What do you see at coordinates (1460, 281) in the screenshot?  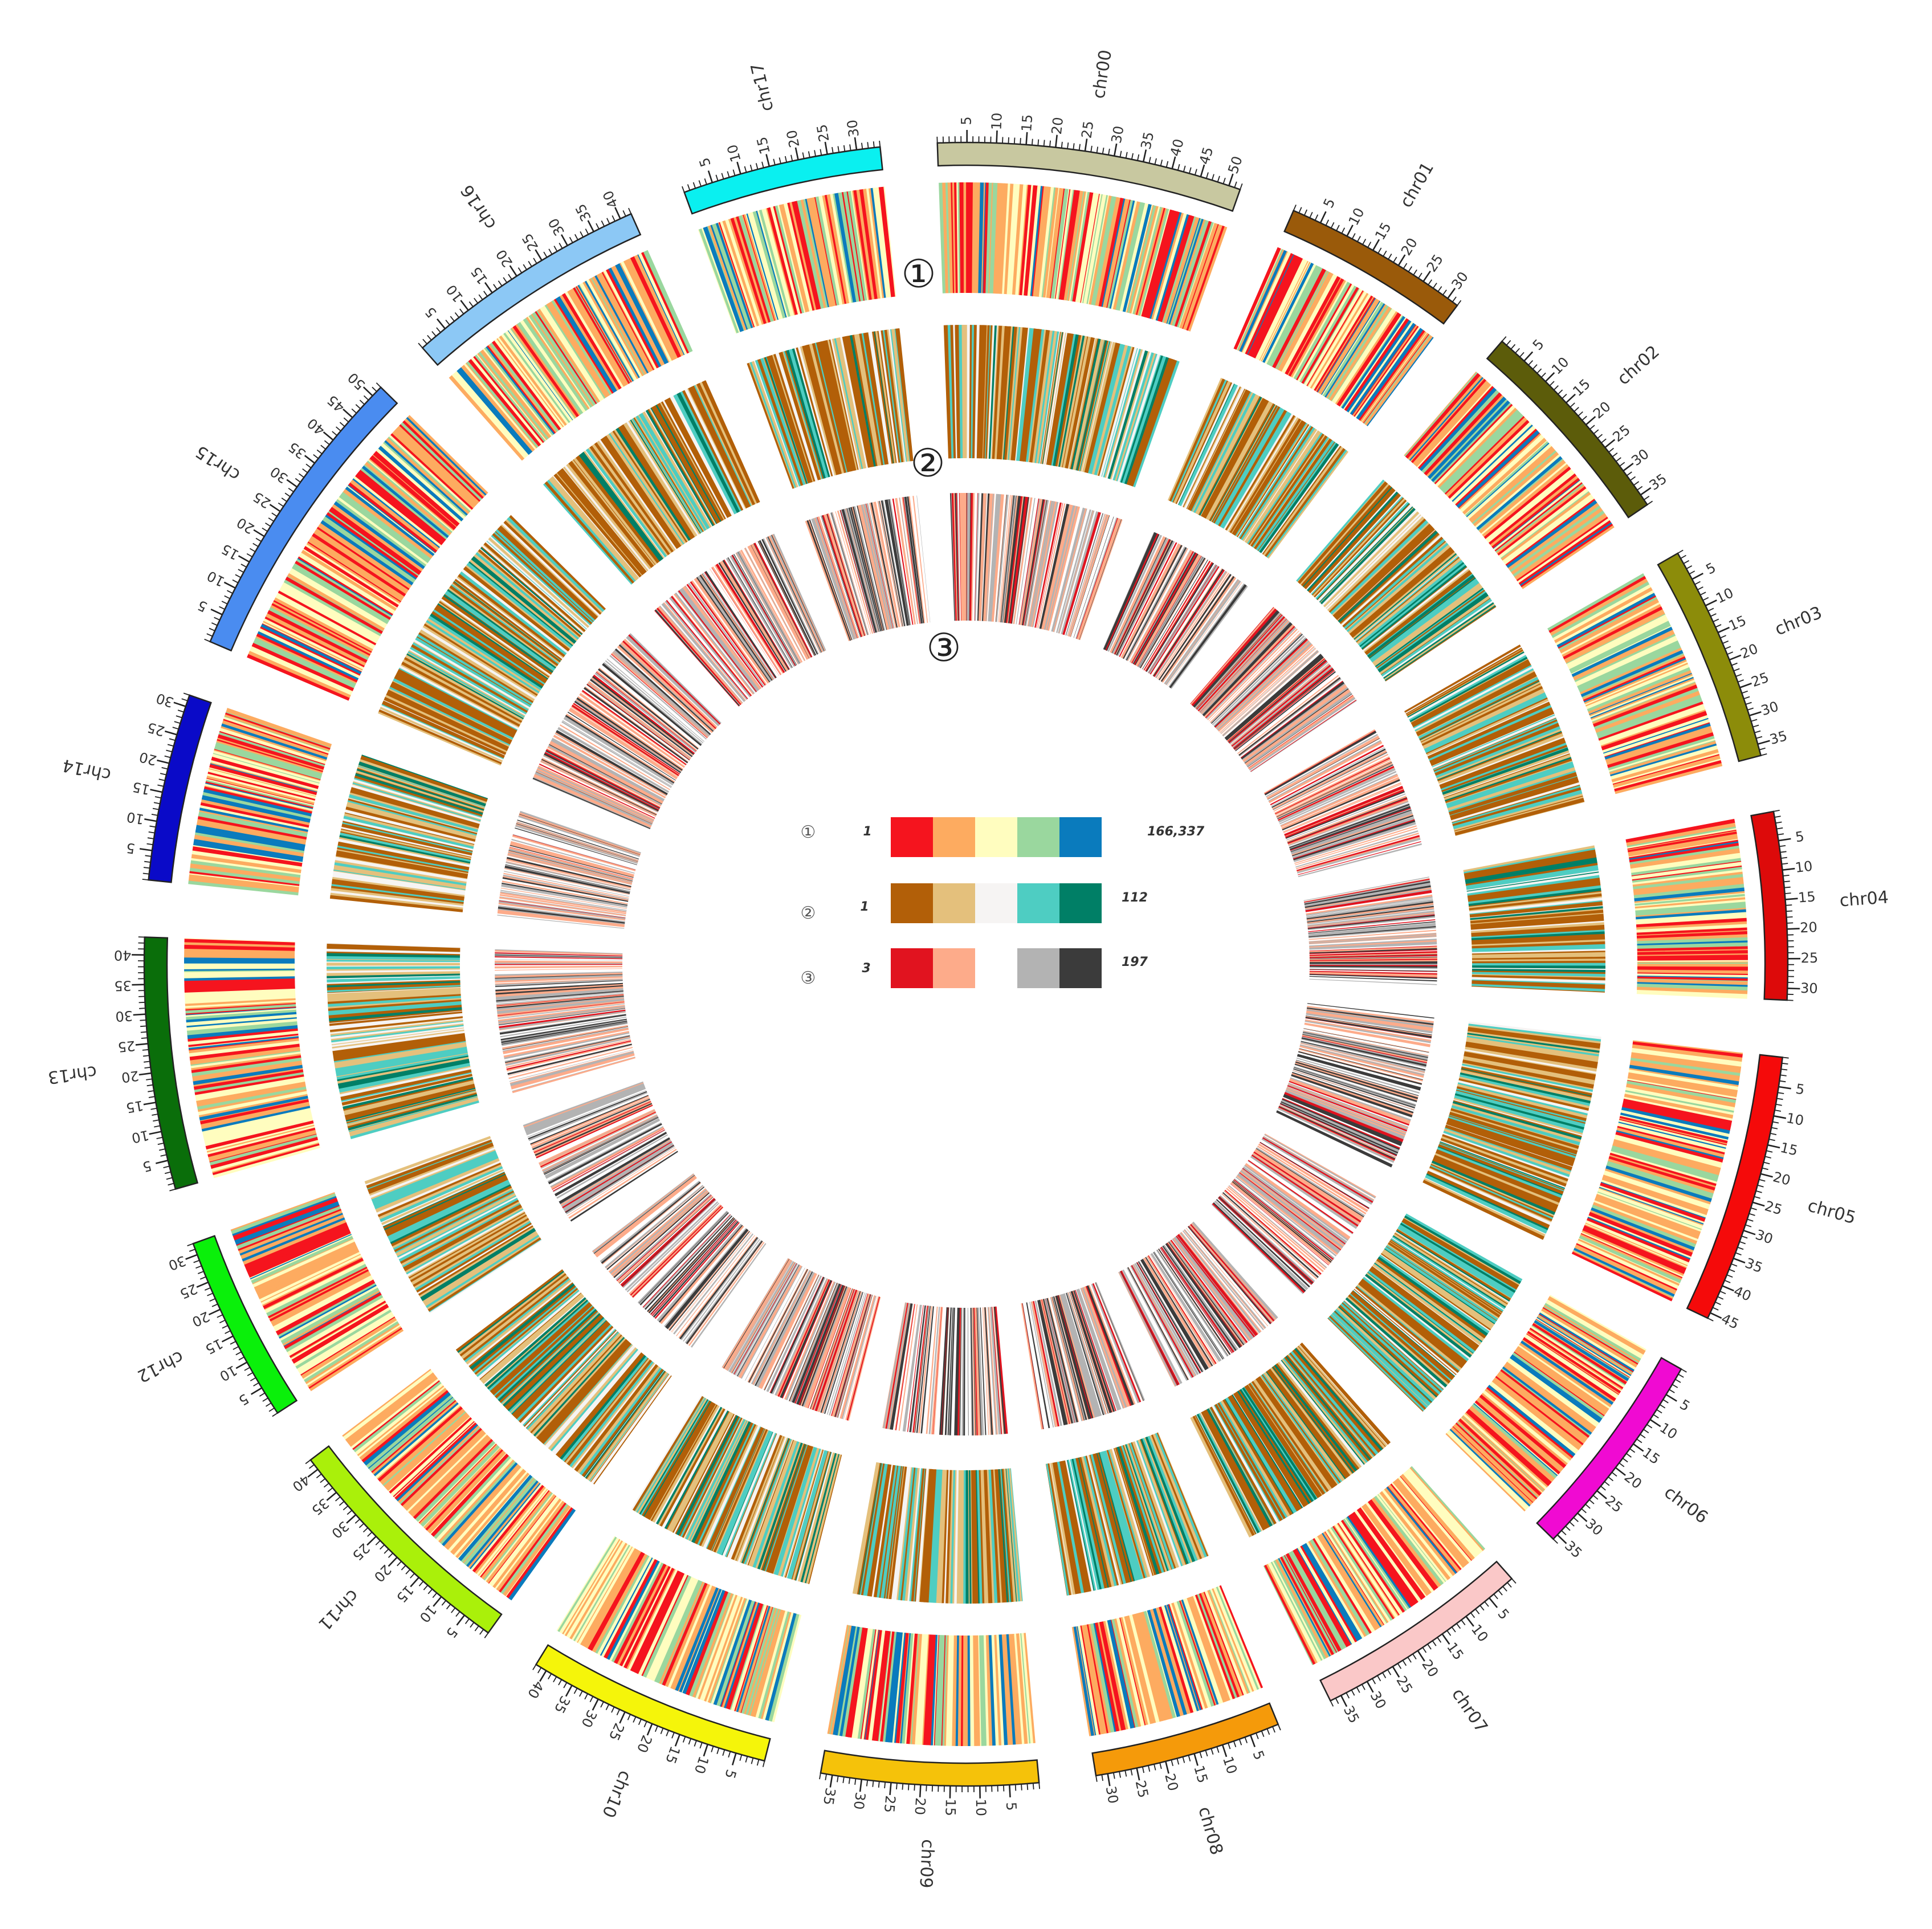 I see `tick-label: 30` at bounding box center [1460, 281].